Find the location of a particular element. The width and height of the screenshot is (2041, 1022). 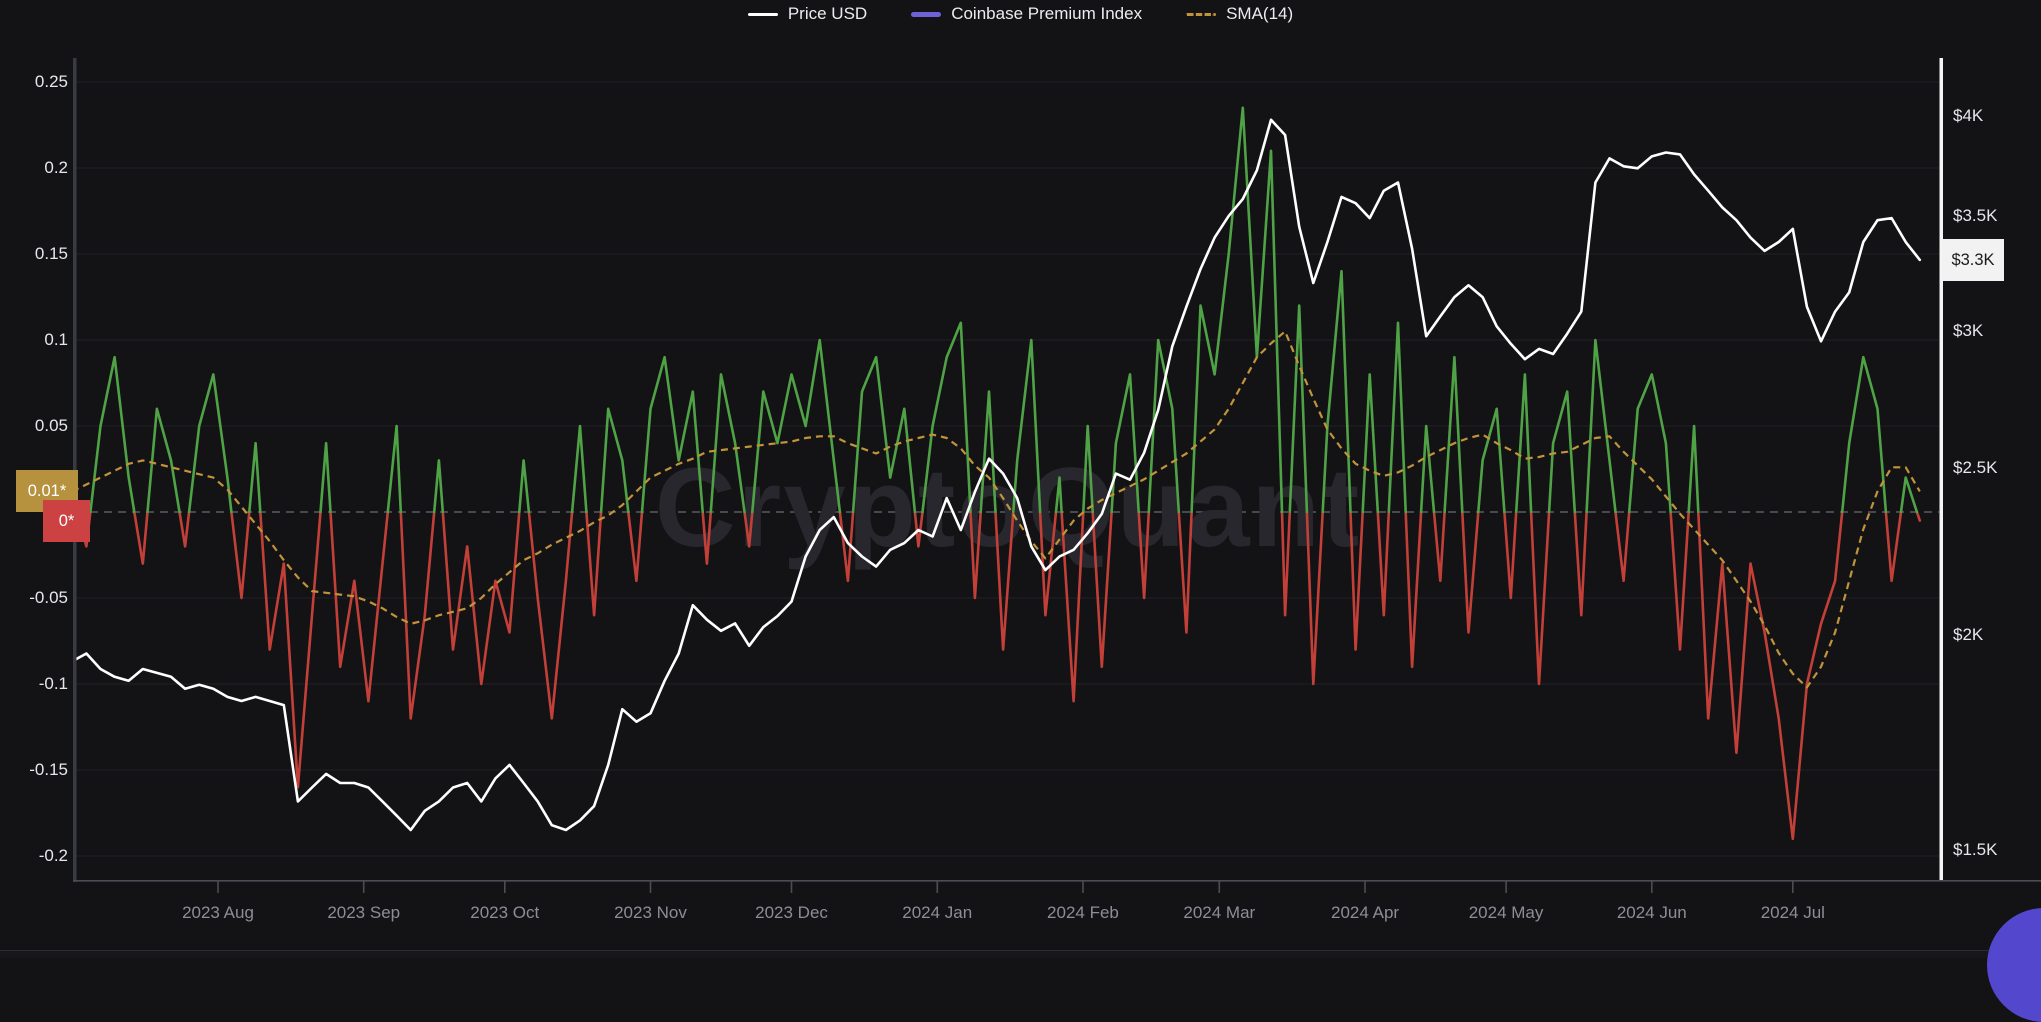

x-axis-tick-label: 2024 Apr is located at coordinates (1365, 912).